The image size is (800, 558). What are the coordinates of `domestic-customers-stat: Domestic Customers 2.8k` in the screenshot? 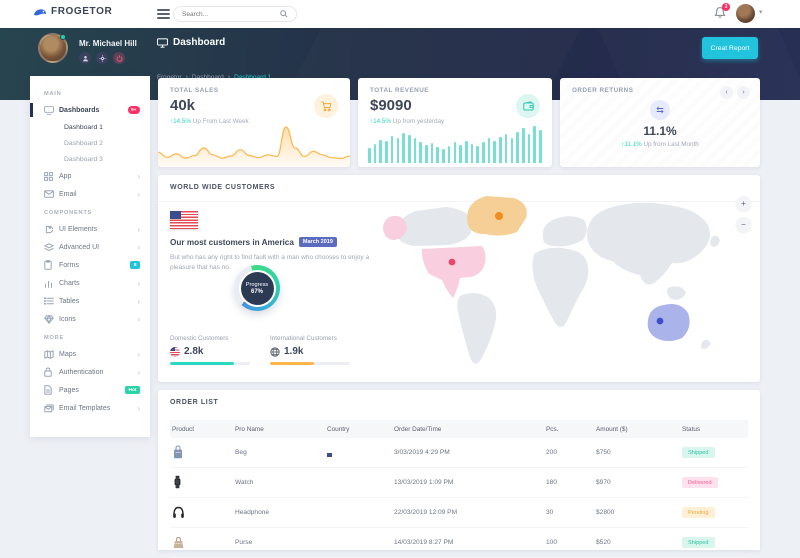 It's located at (216, 350).